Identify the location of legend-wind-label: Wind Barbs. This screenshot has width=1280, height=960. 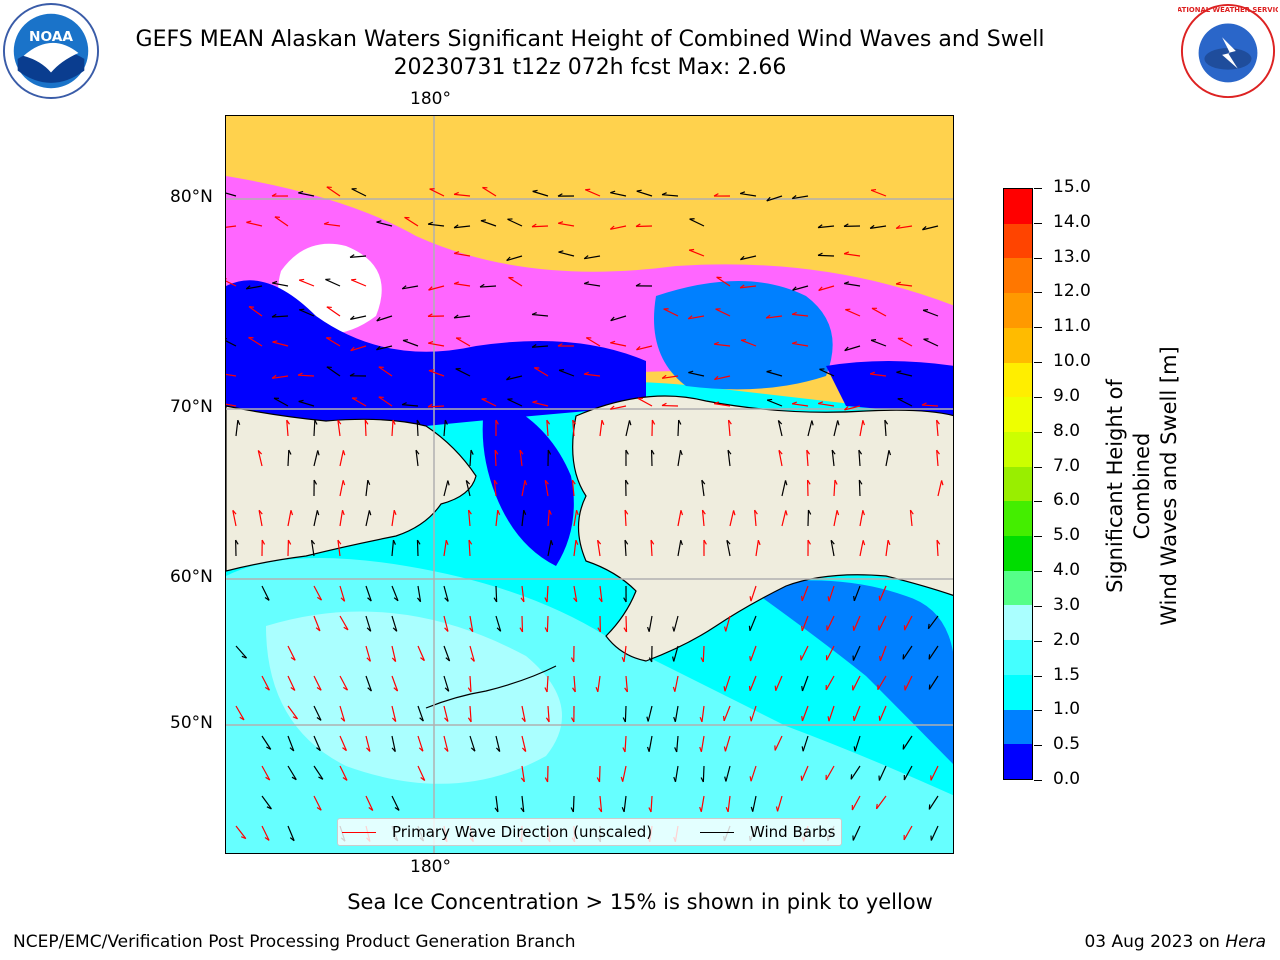
(793, 832).